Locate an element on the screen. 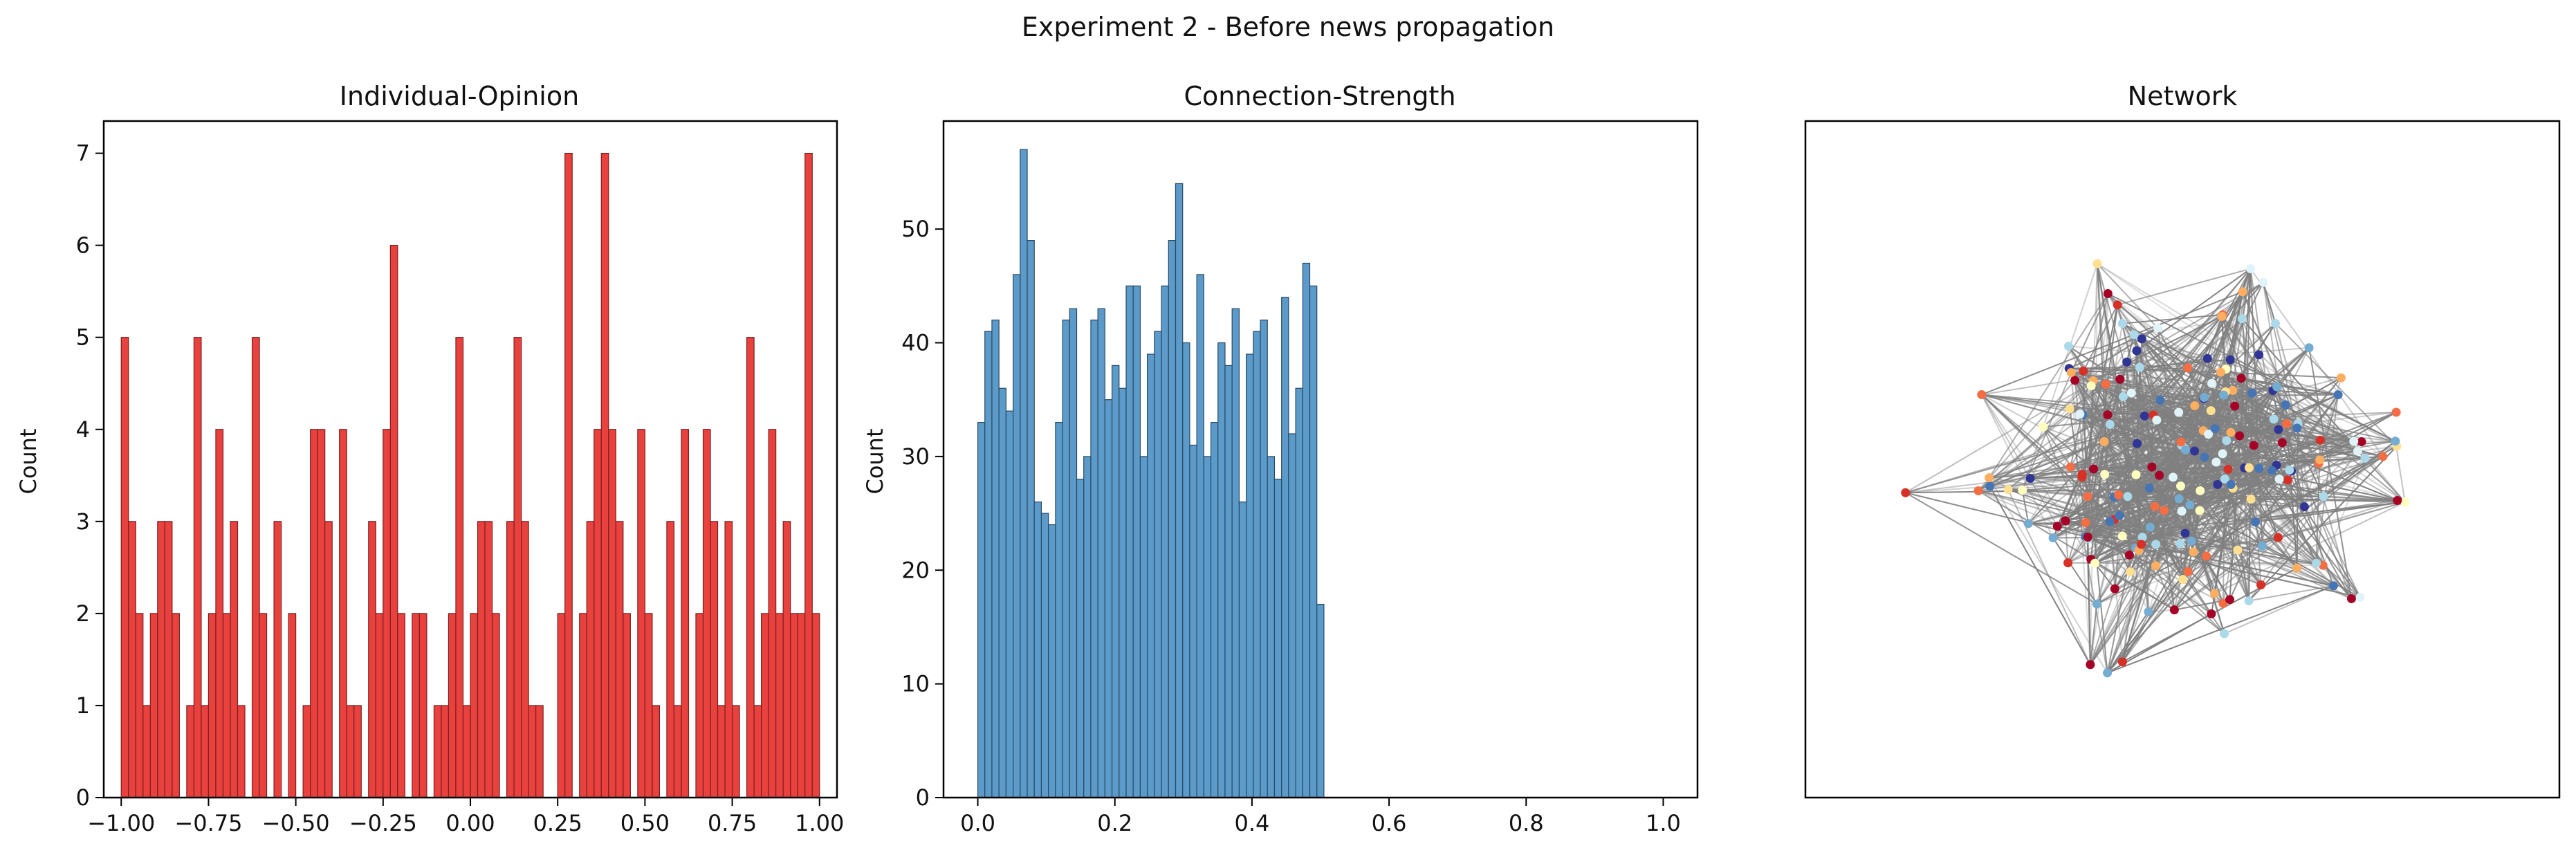 The width and height of the screenshot is (2576, 855). strength-histogram-xtick-label: 0.6 is located at coordinates (1389, 823).